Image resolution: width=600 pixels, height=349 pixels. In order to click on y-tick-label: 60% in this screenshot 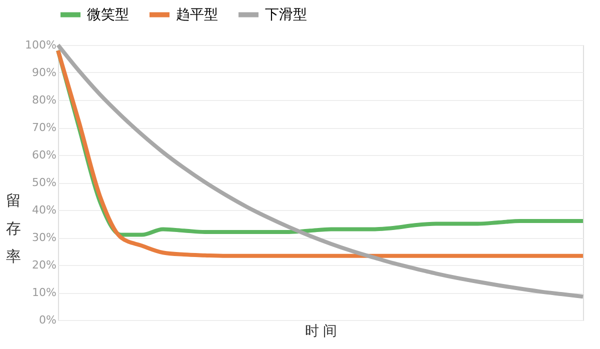, I will do `click(44, 155)`.